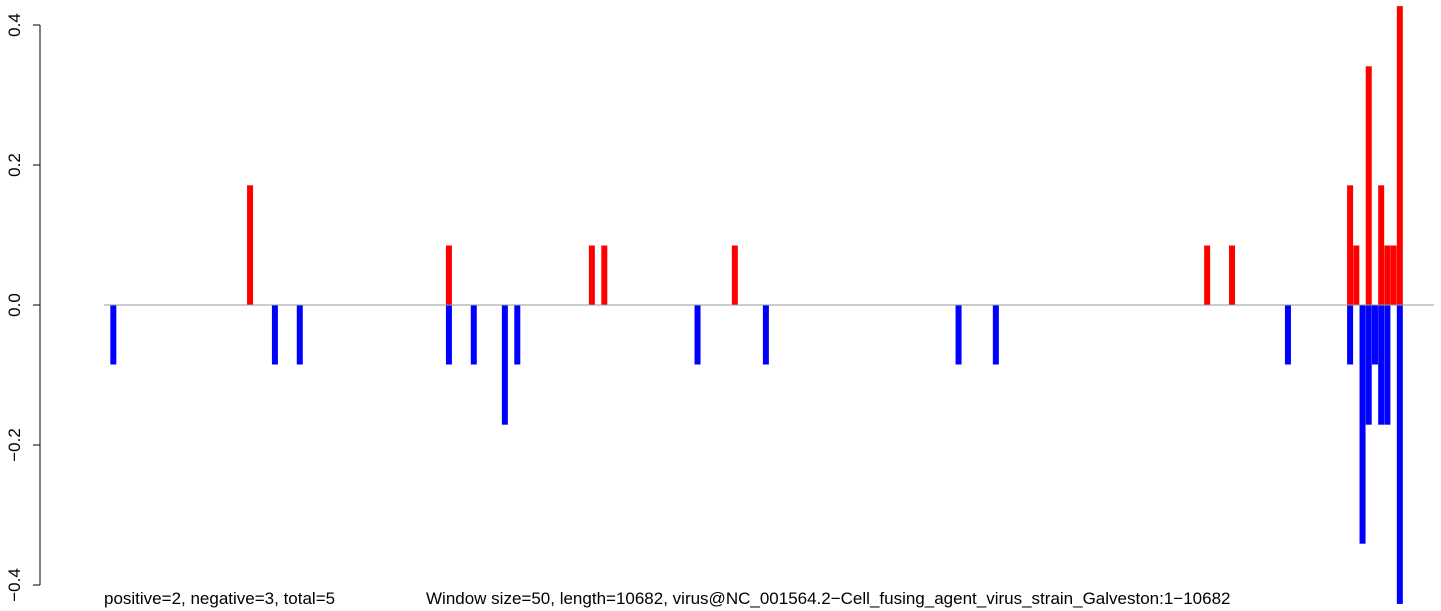 The height and width of the screenshot is (611, 1441). What do you see at coordinates (14, 25) in the screenshot?
I see `y-tick-label: 0.4` at bounding box center [14, 25].